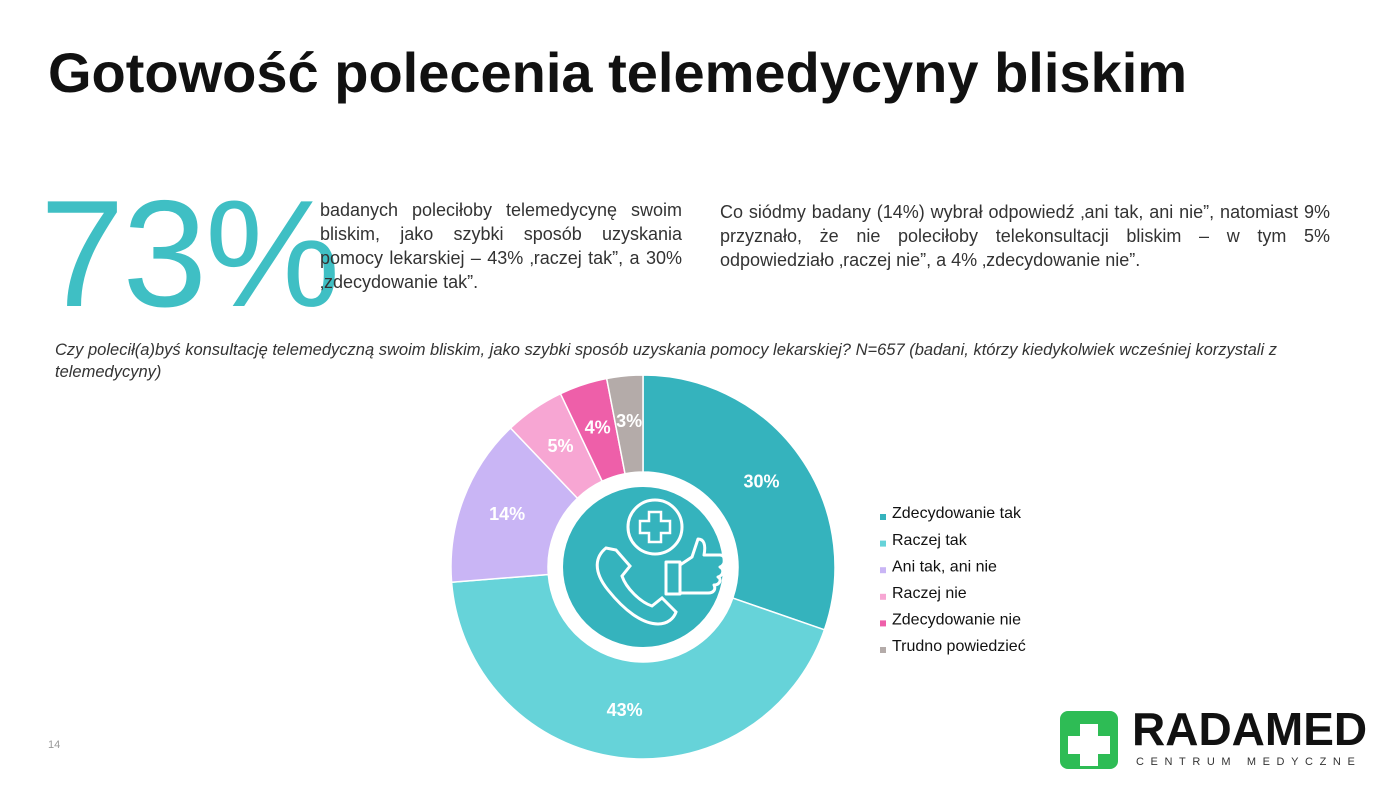 Image resolution: width=1400 pixels, height=787 pixels. Describe the element at coordinates (1249, 729) in the screenshot. I see `logo-name: RADAMED` at that location.